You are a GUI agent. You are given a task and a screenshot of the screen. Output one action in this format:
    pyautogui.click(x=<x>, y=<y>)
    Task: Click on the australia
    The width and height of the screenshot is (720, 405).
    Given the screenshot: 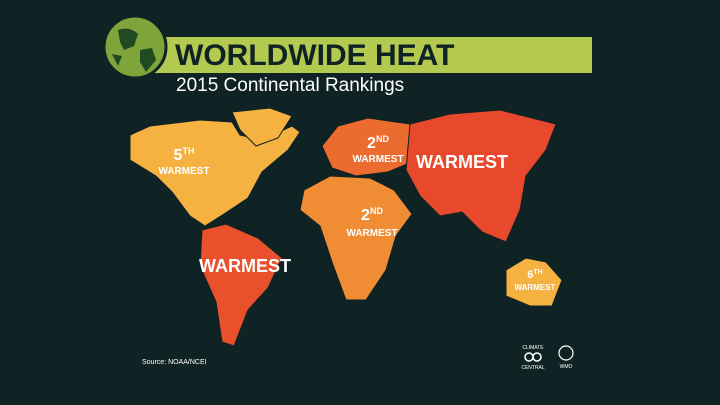 What is the action you would take?
    pyautogui.click(x=534, y=282)
    